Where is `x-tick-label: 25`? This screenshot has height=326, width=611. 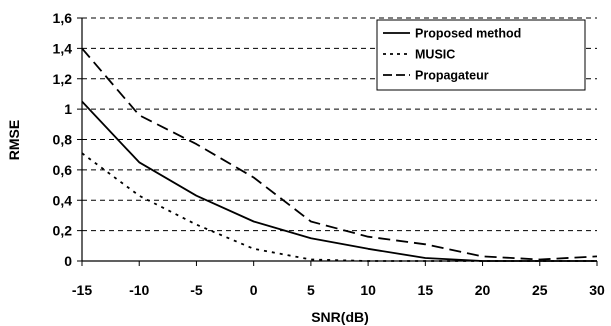
x-tick-label: 25 is located at coordinates (540, 290).